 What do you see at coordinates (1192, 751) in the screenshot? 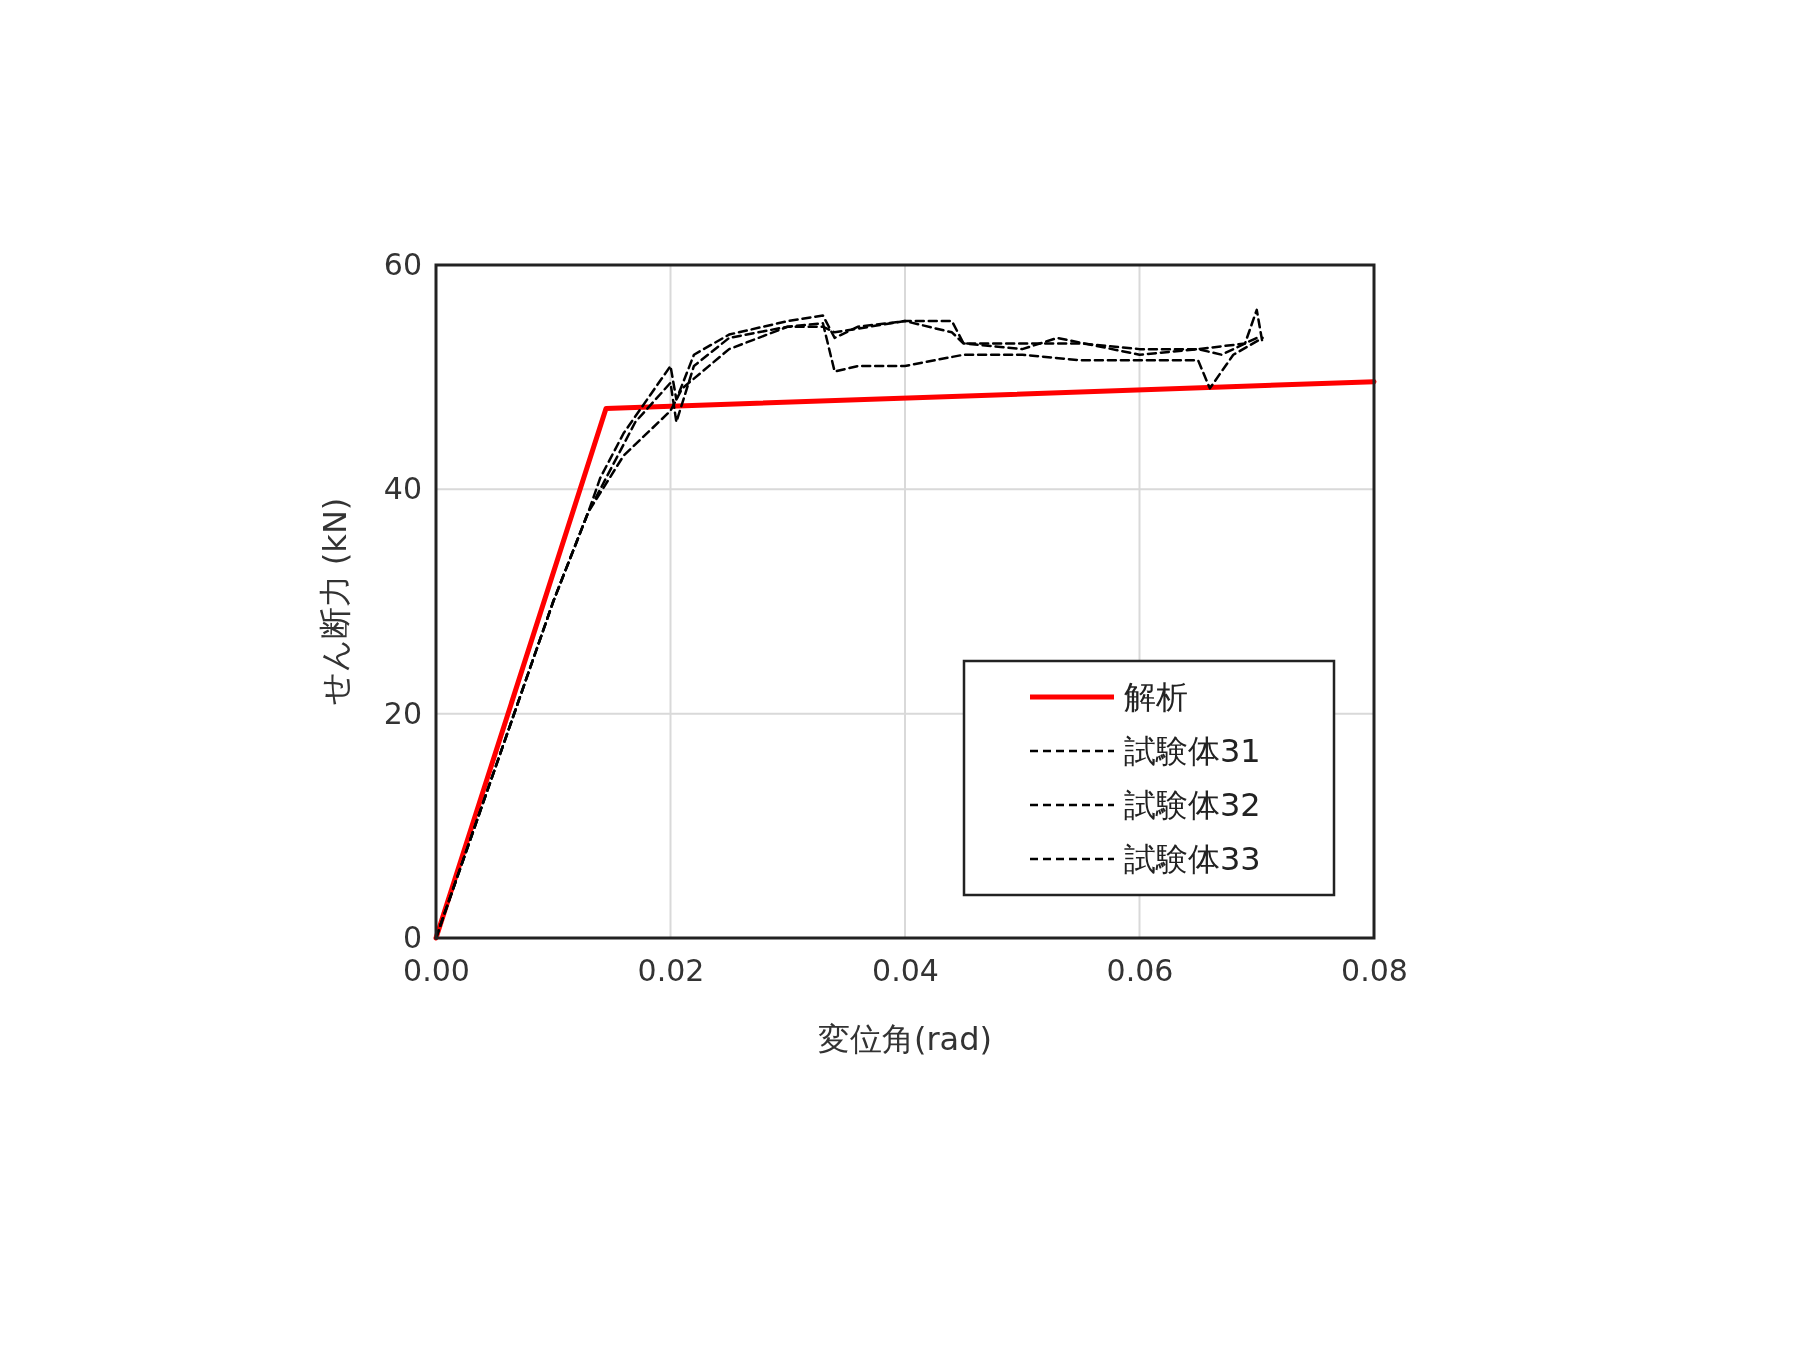
I see `legend-label: 試験体31` at bounding box center [1192, 751].